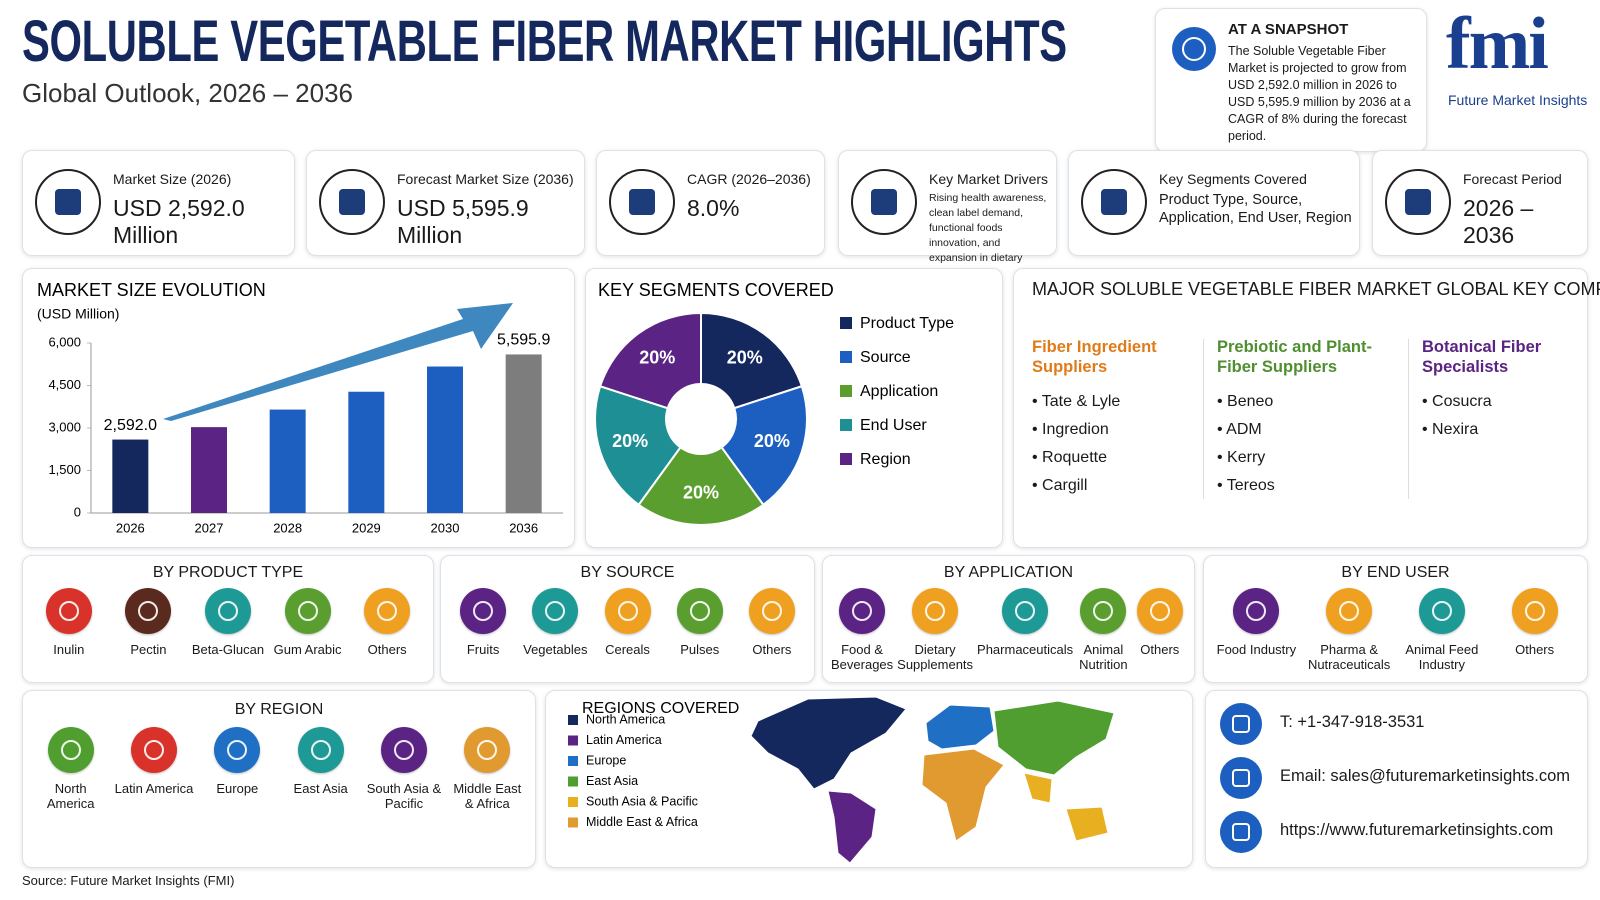  What do you see at coordinates (1194, 49) in the screenshot?
I see `icon-ring` at bounding box center [1194, 49].